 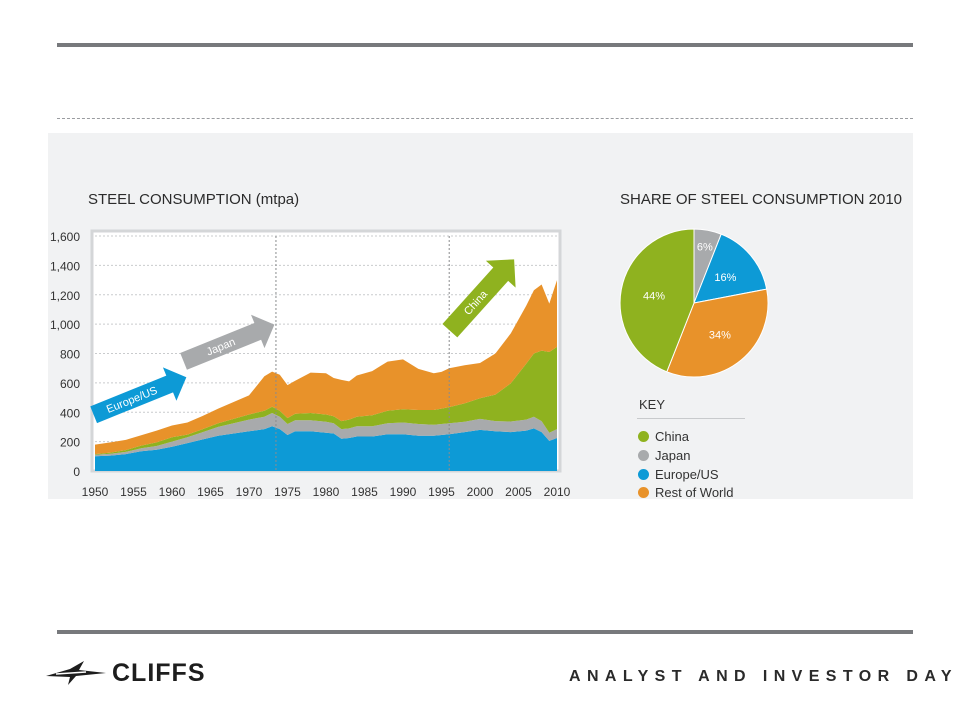 I want to click on key-label-china: China, so click(x=672, y=436).